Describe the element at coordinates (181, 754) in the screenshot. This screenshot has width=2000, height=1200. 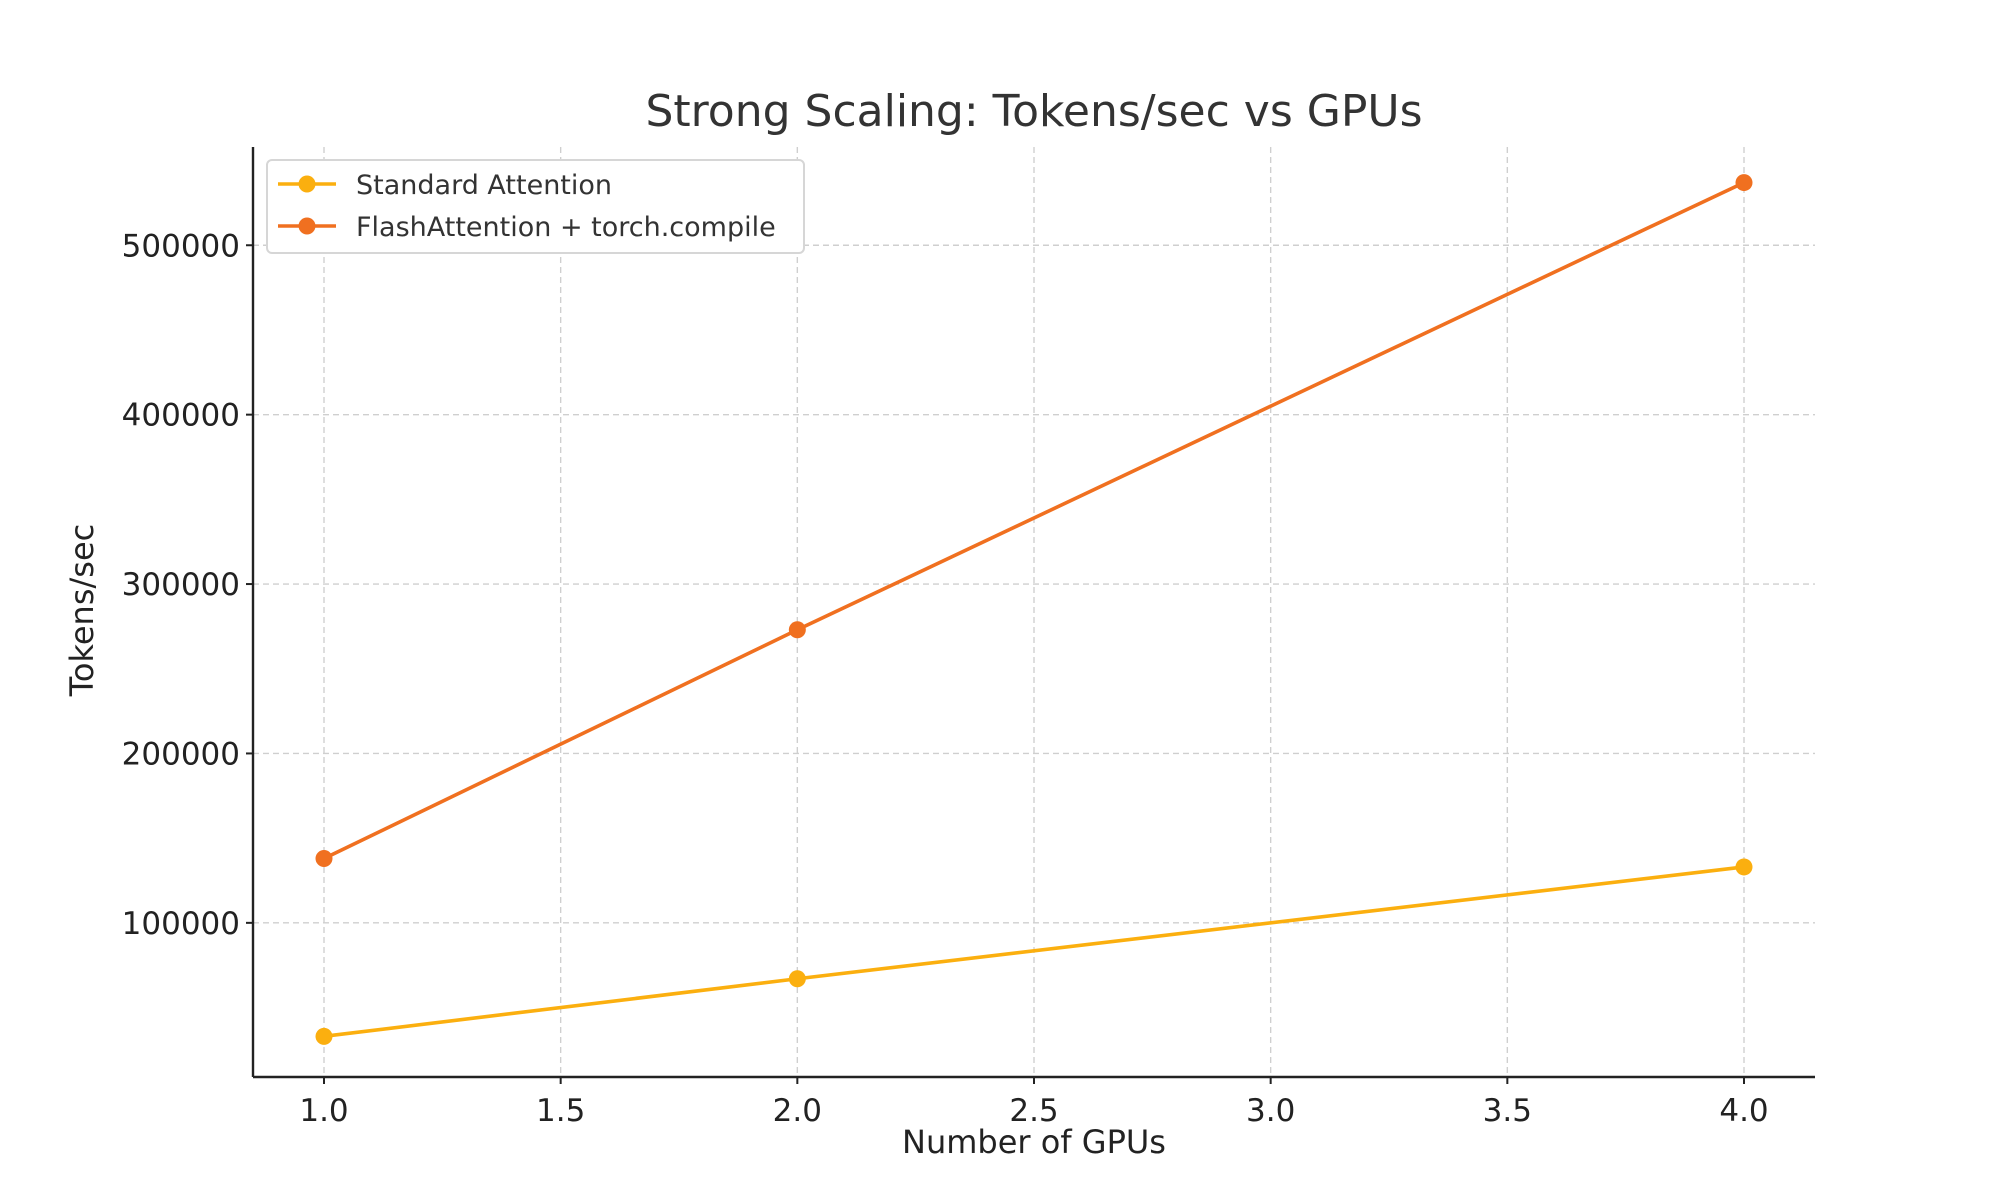
I see `y-tick-label: 200000` at that location.